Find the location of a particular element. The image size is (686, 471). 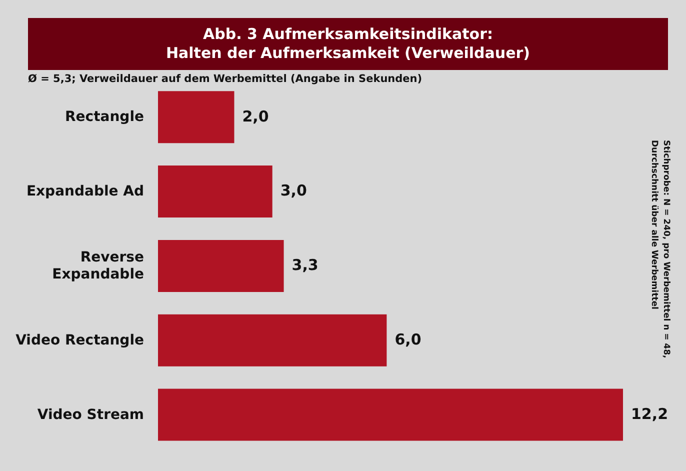

data-label: 3,3 is located at coordinates (305, 265).